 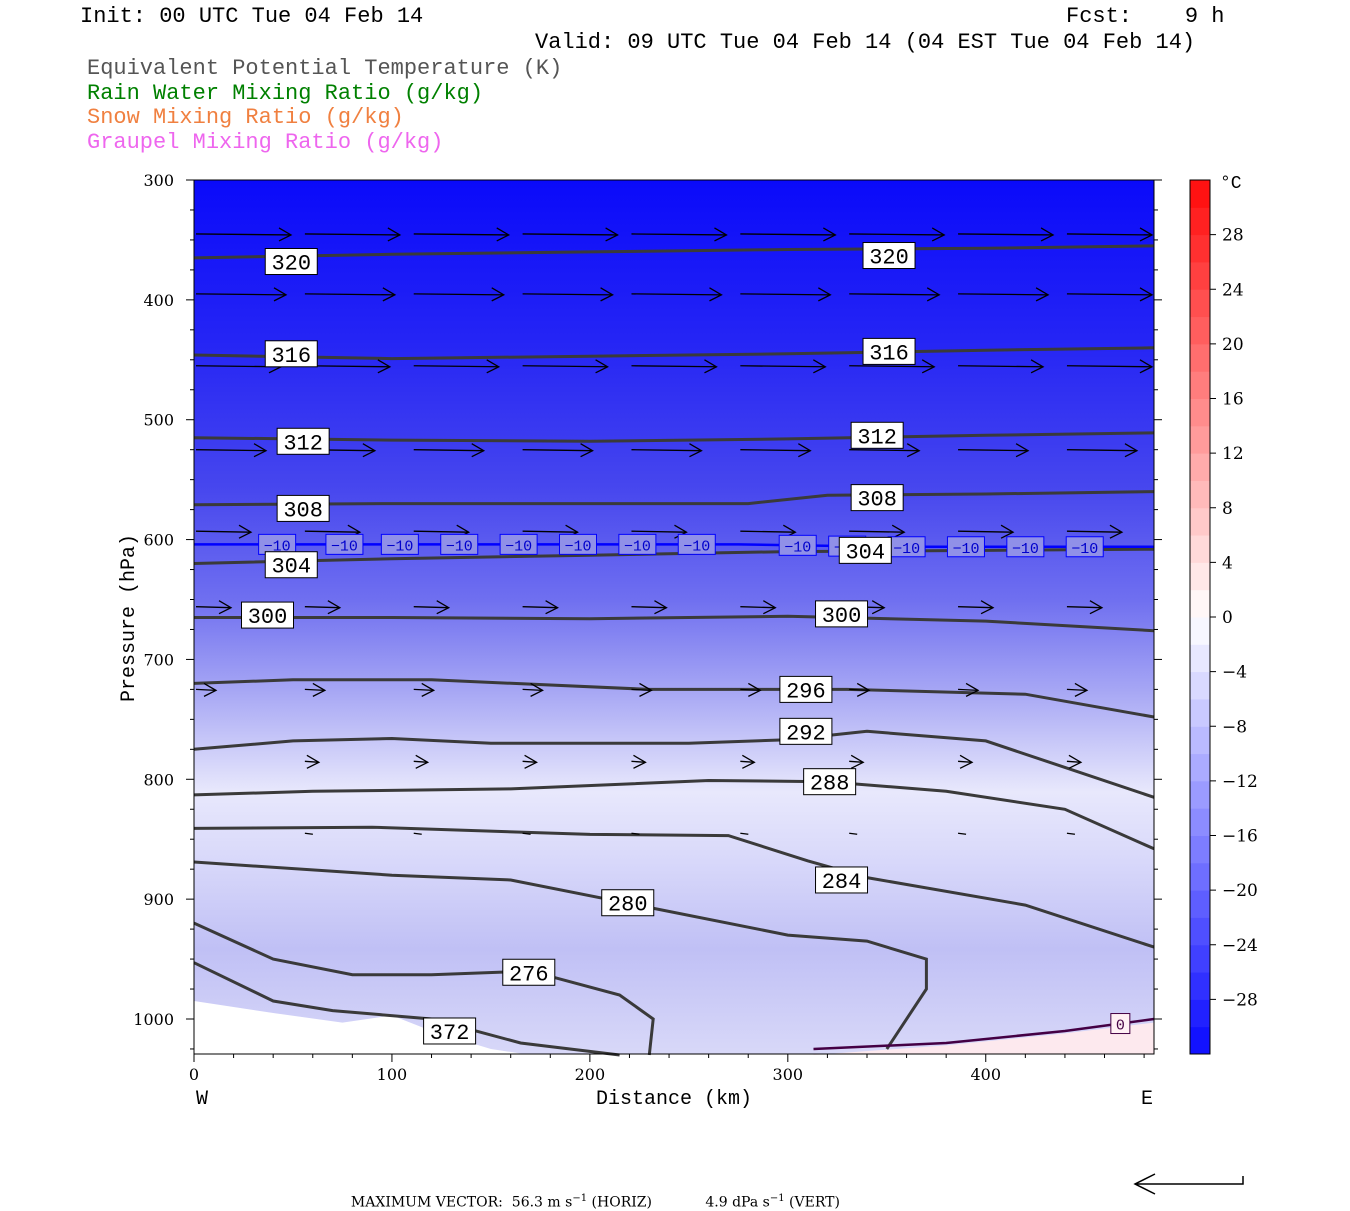 What do you see at coordinates (1233, 345) in the screenshot?
I see `colorbar-tick-label: 20` at bounding box center [1233, 345].